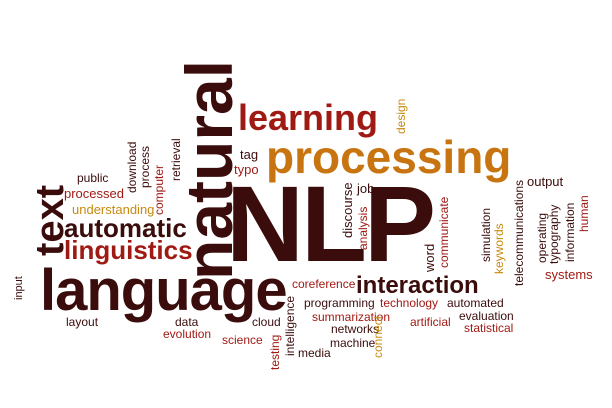 The image size is (612, 408). I want to click on word-media: media, so click(314, 353).